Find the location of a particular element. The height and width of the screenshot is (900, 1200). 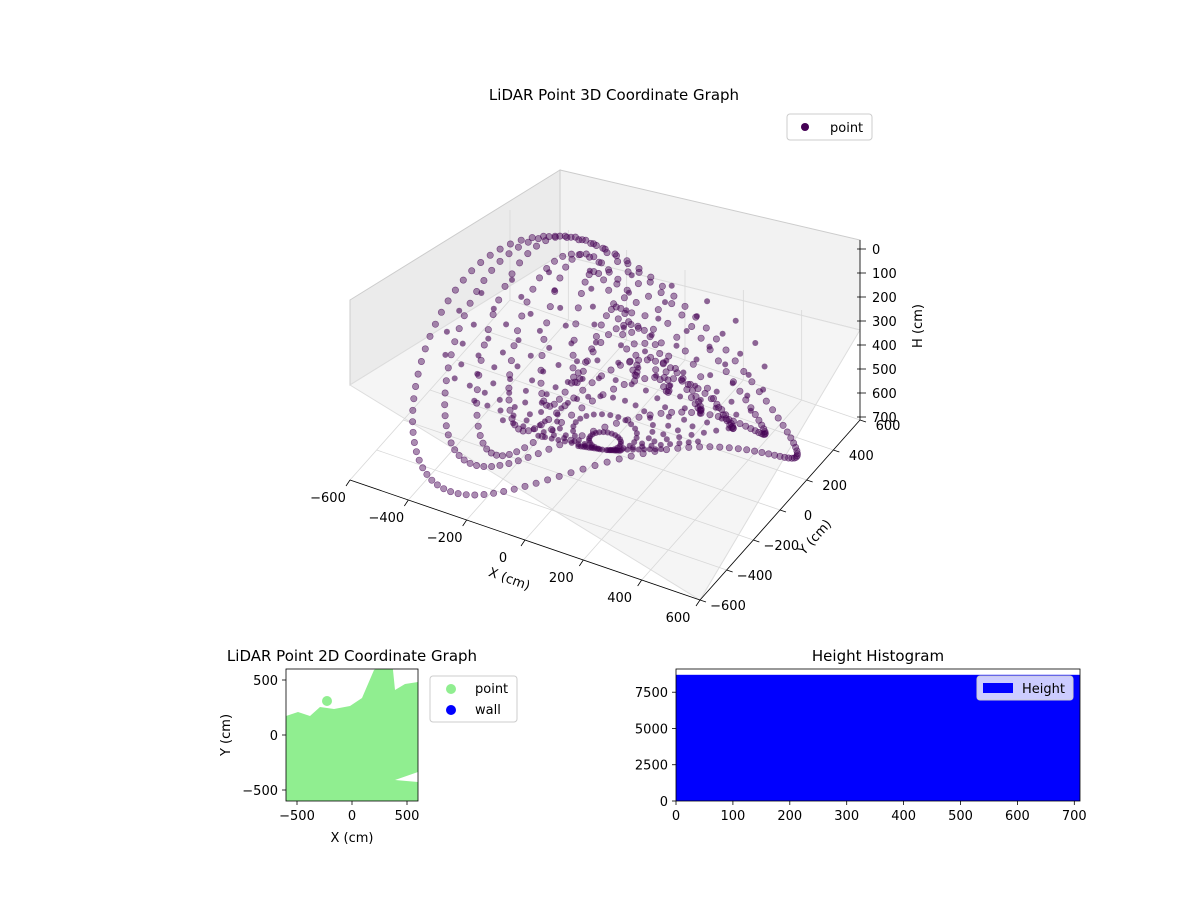

histogram-x-ticks: 0 100 200 300 400 500 600 700 is located at coordinates (879, 812).